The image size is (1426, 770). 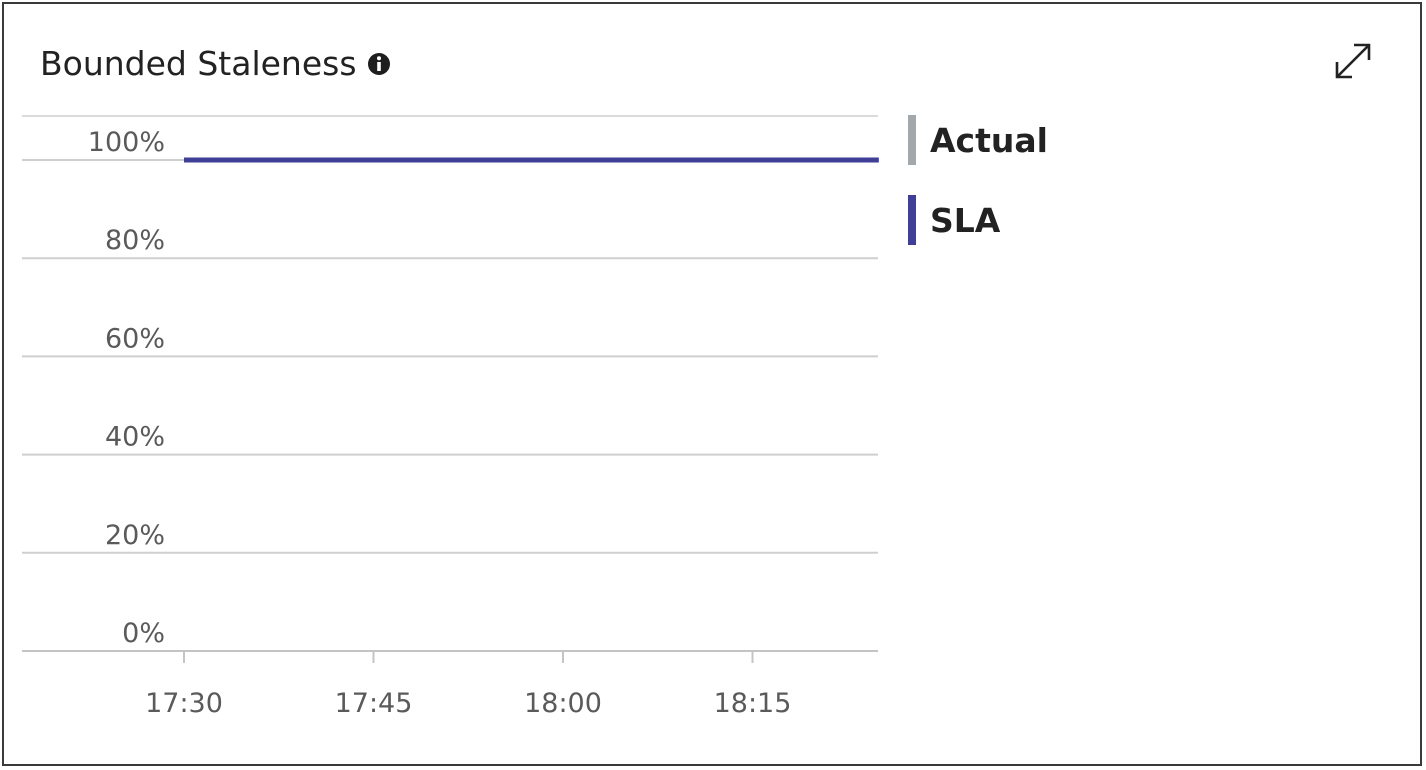 I want to click on y-tick-label: 100%, so click(x=126, y=142).